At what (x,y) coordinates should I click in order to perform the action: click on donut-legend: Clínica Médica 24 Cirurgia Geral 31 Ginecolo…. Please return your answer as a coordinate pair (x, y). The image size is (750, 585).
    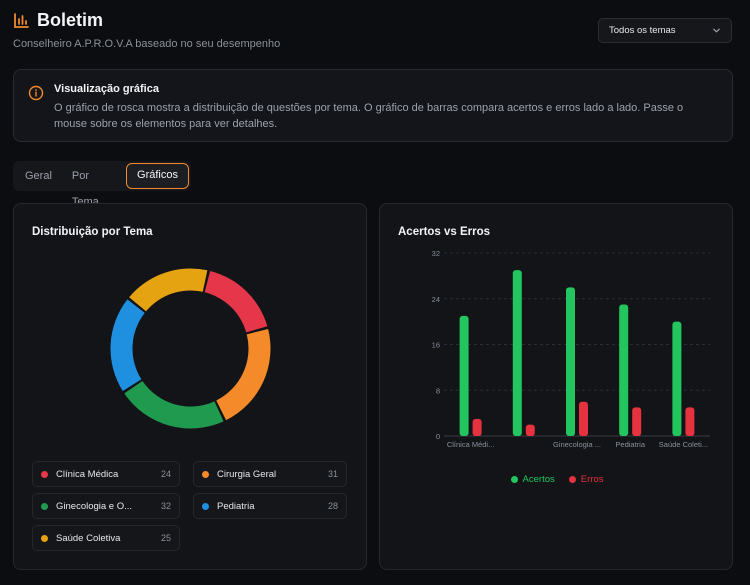
    Looking at the image, I should click on (191, 506).